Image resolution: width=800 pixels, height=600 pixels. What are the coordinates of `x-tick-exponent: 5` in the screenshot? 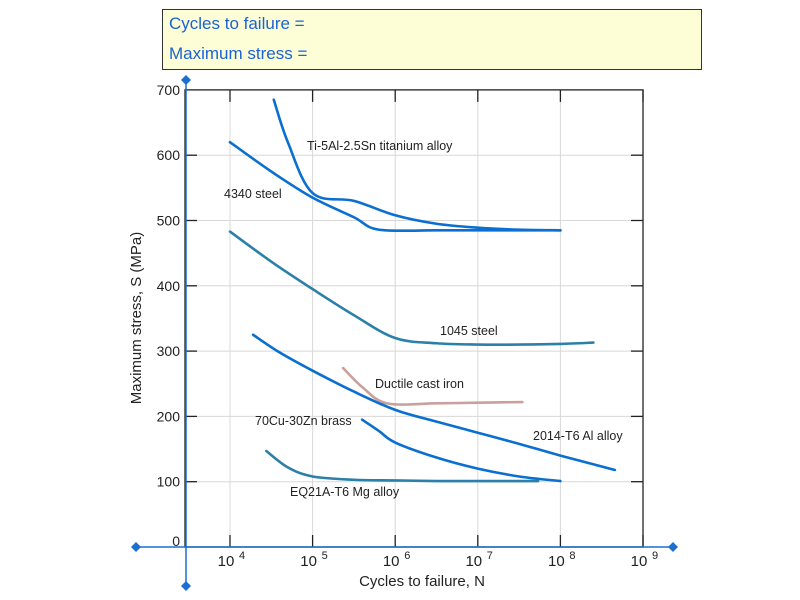 It's located at (325, 556).